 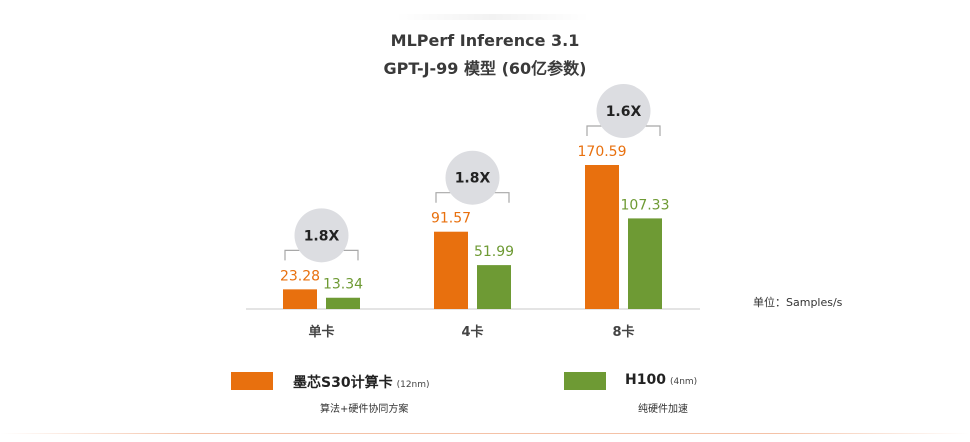 What do you see at coordinates (321, 332) in the screenshot?
I see `category-label: 单卡` at bounding box center [321, 332].